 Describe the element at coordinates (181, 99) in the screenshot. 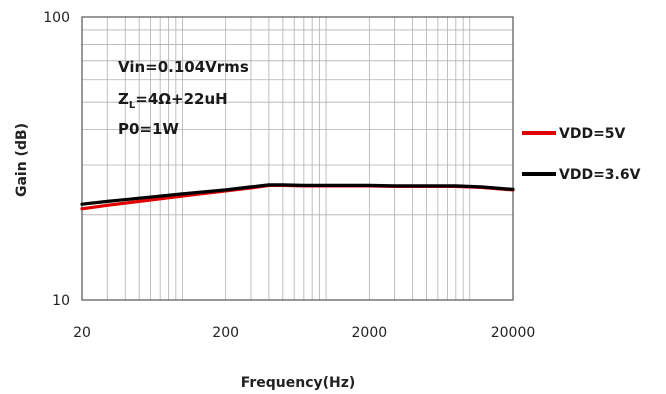

I see `annotation-load-value: =4Ω+22uH` at that location.